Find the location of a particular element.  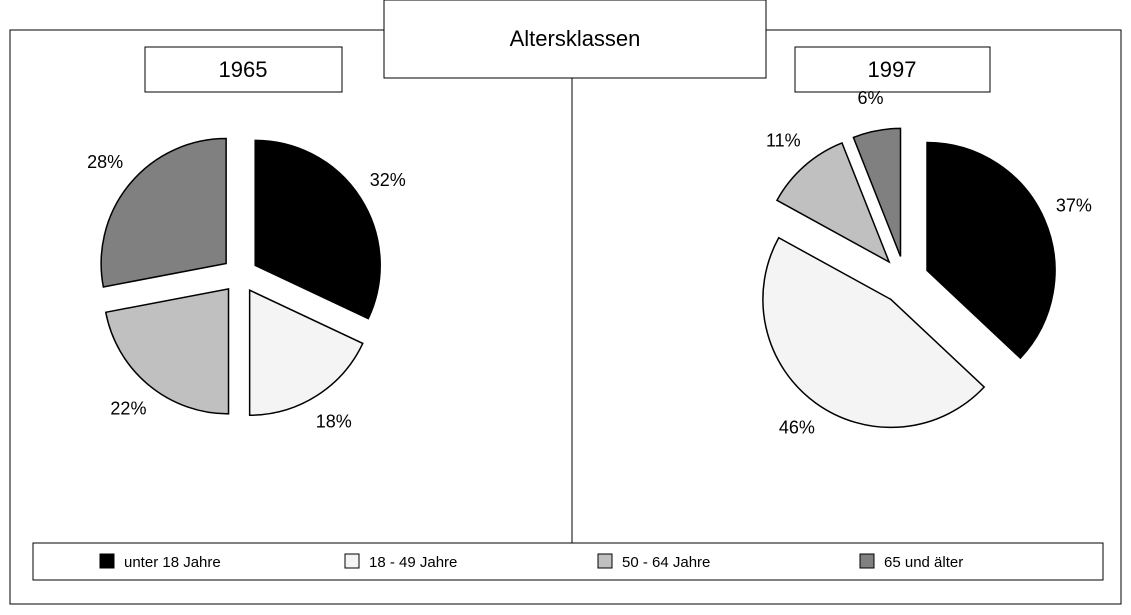

title-box is located at coordinates (575, 39).